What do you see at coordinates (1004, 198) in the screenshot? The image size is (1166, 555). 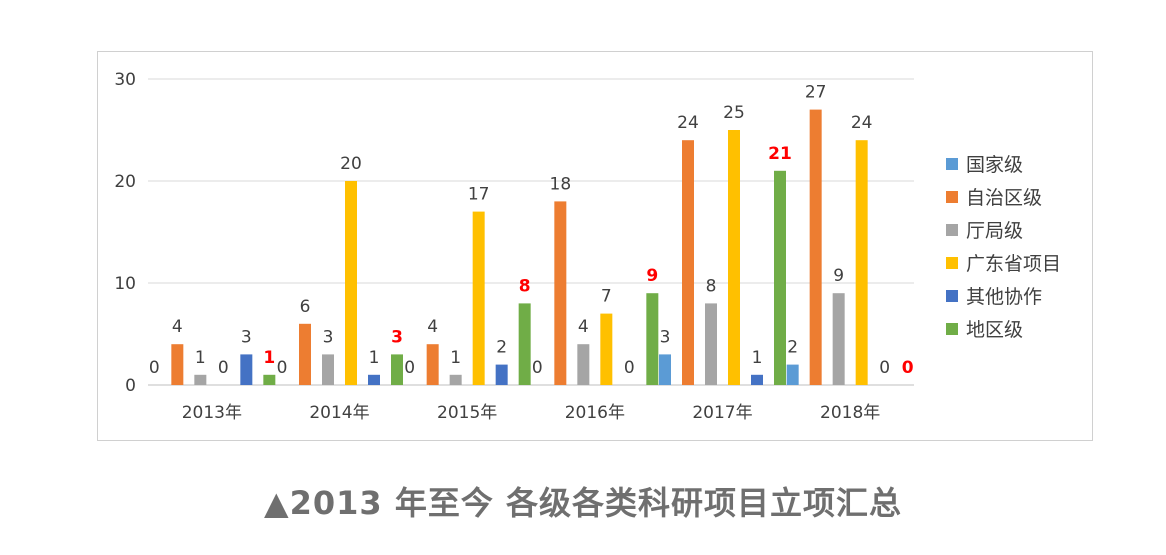 I see `legend-entry: 自治区级` at bounding box center [1004, 198].